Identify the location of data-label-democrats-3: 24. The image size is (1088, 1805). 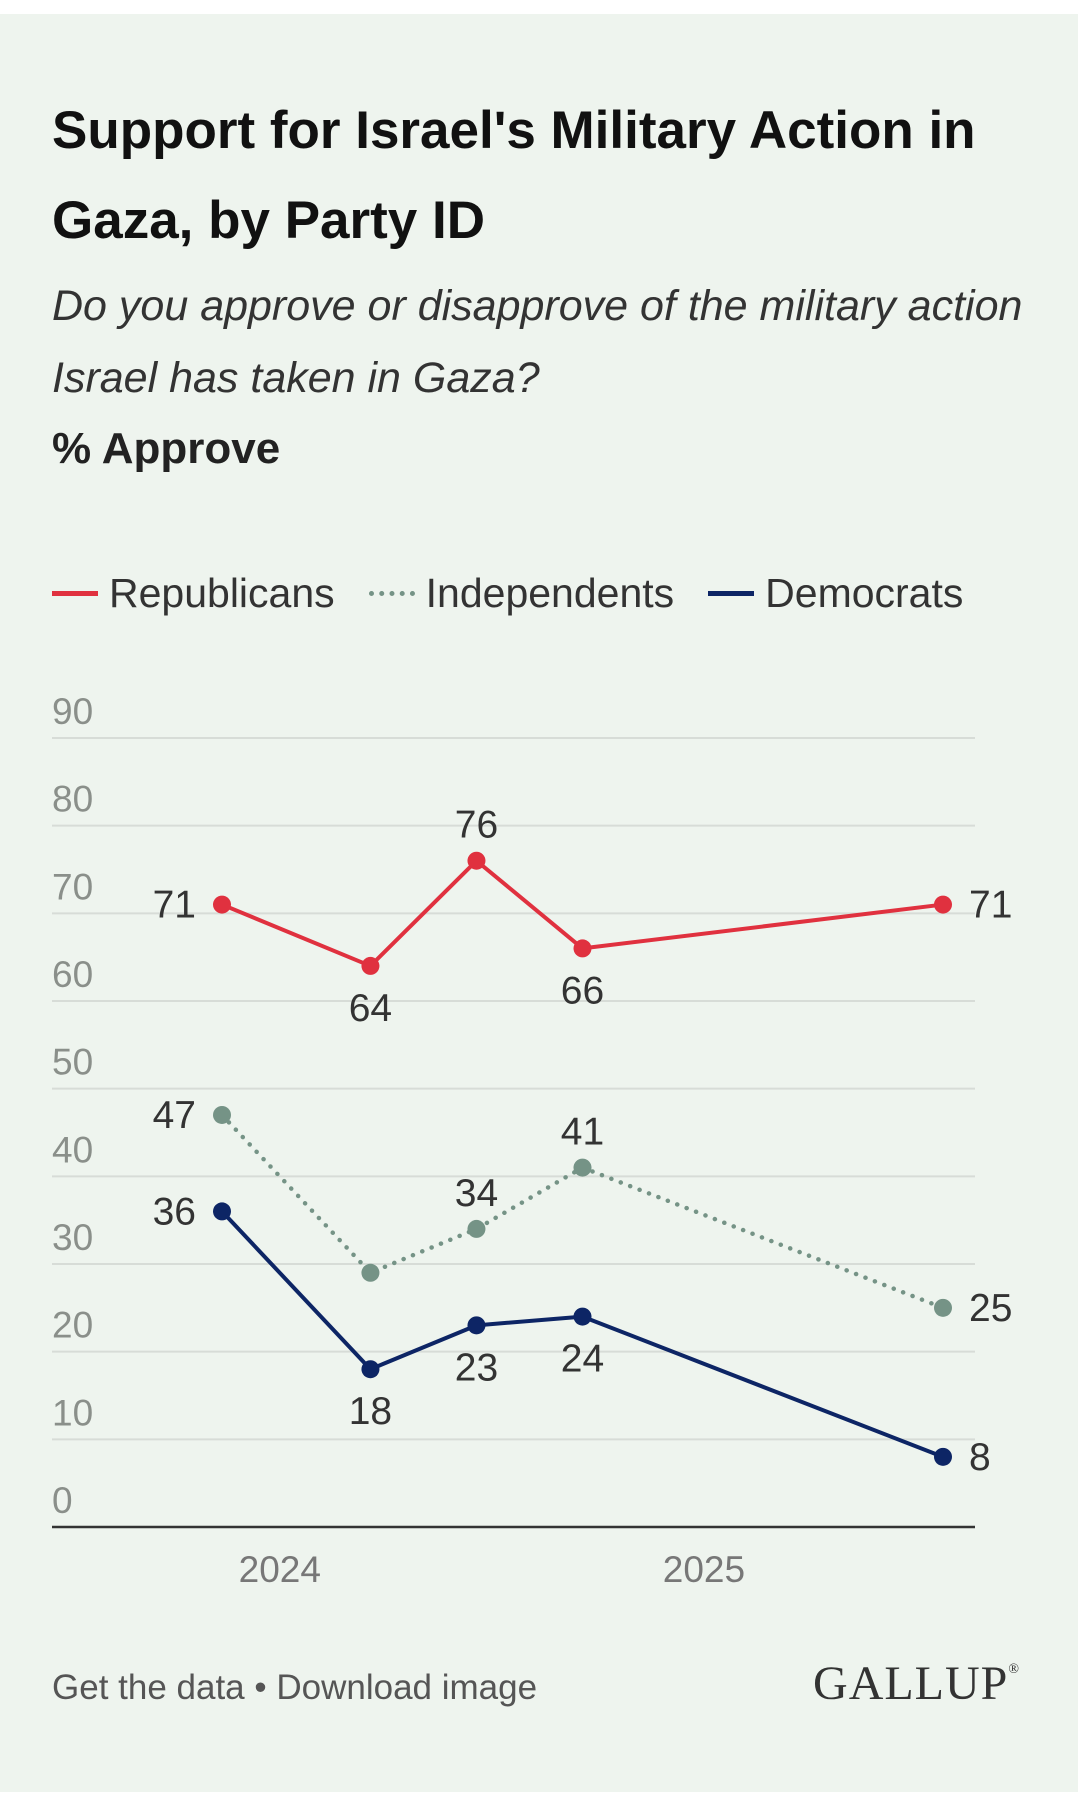
(582, 1359).